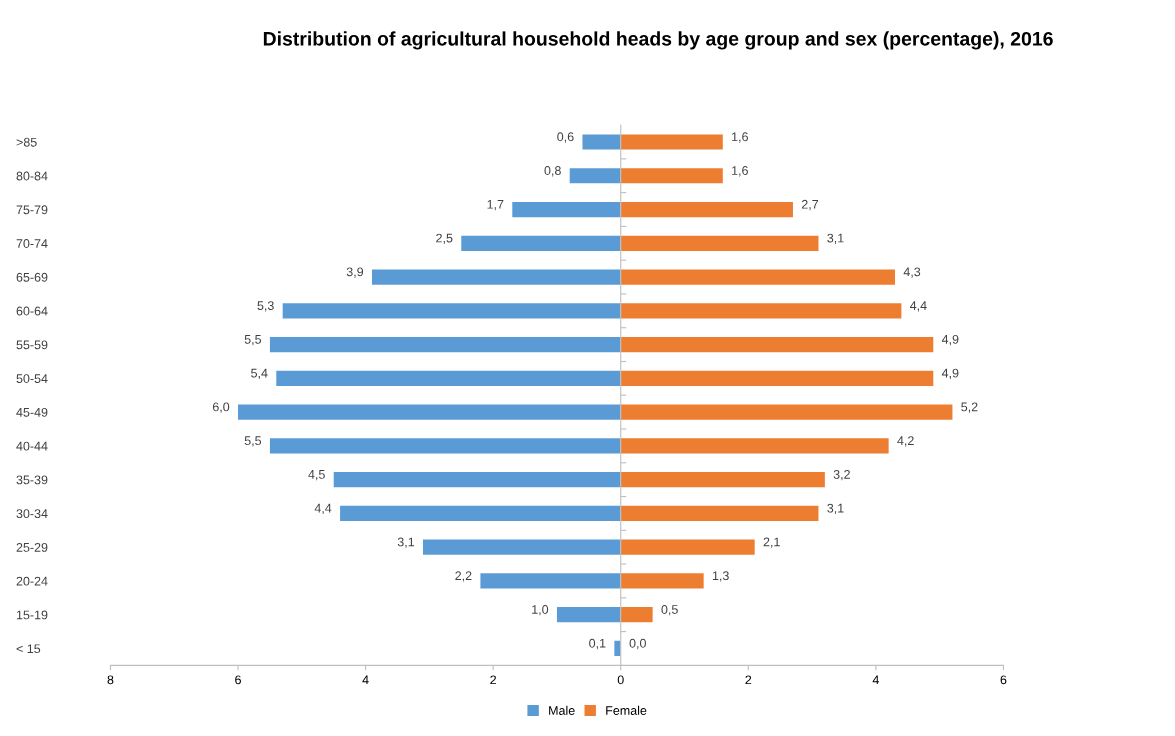 The height and width of the screenshot is (736, 1175). I want to click on data-label: 2,7, so click(810, 205).